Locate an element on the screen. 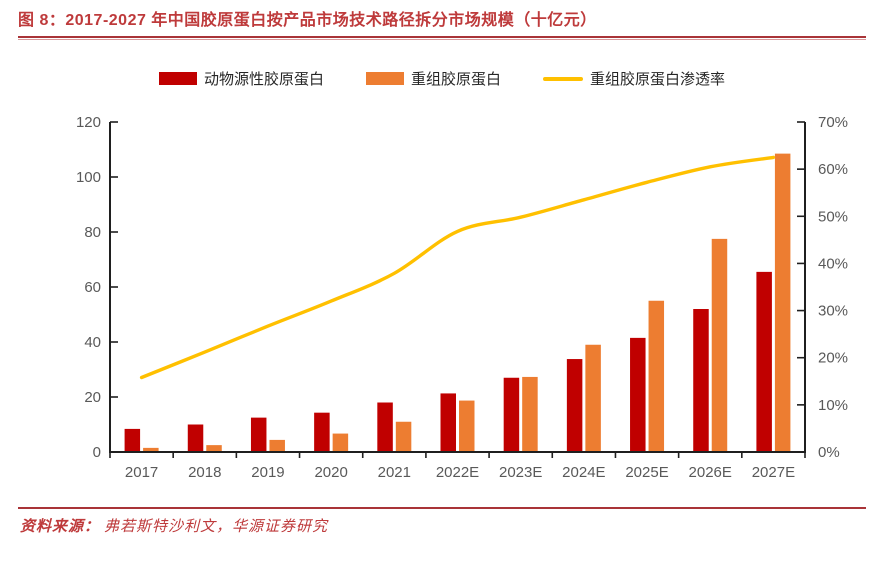  left-axis-label: 80 is located at coordinates (92, 232).